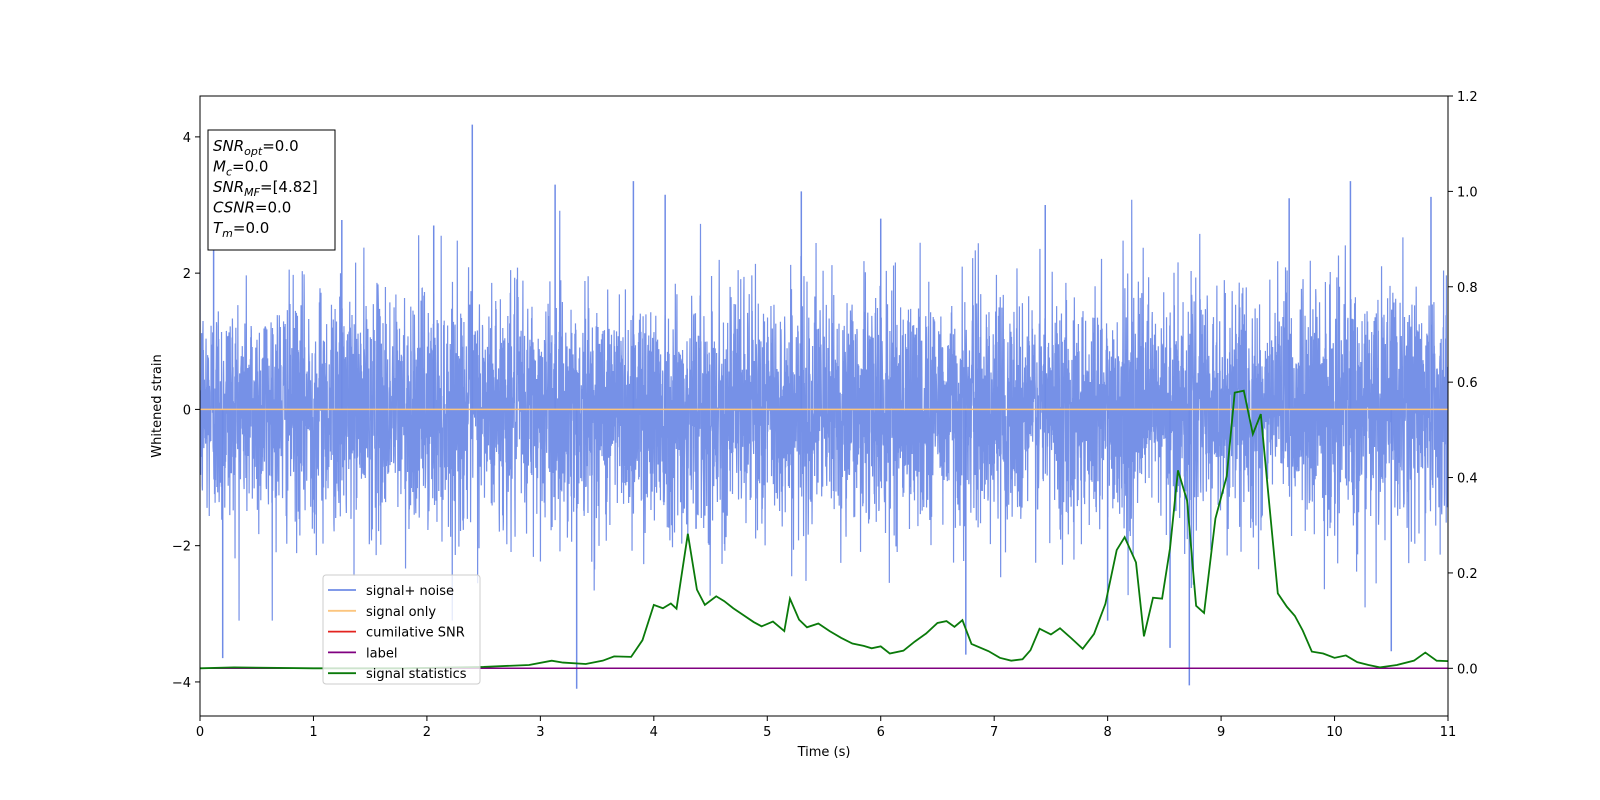 Image resolution: width=1600 pixels, height=800 pixels. What do you see at coordinates (416, 674) in the screenshot?
I see `legend-label: signal statistics` at bounding box center [416, 674].